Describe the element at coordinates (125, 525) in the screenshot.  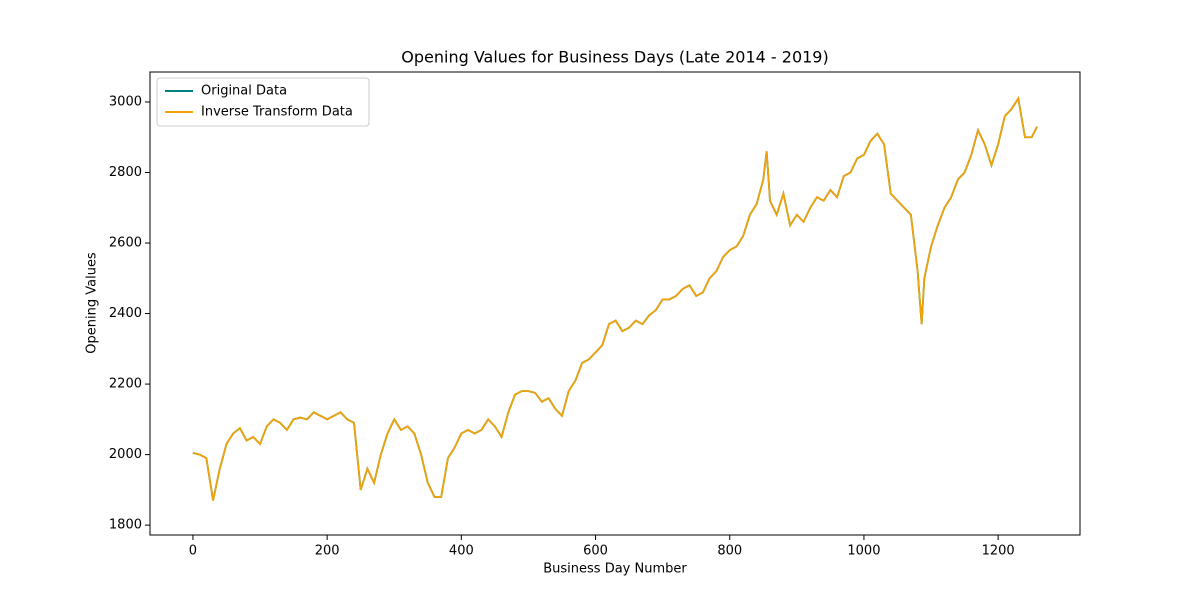
I see `y-tick-label: 1800` at that location.